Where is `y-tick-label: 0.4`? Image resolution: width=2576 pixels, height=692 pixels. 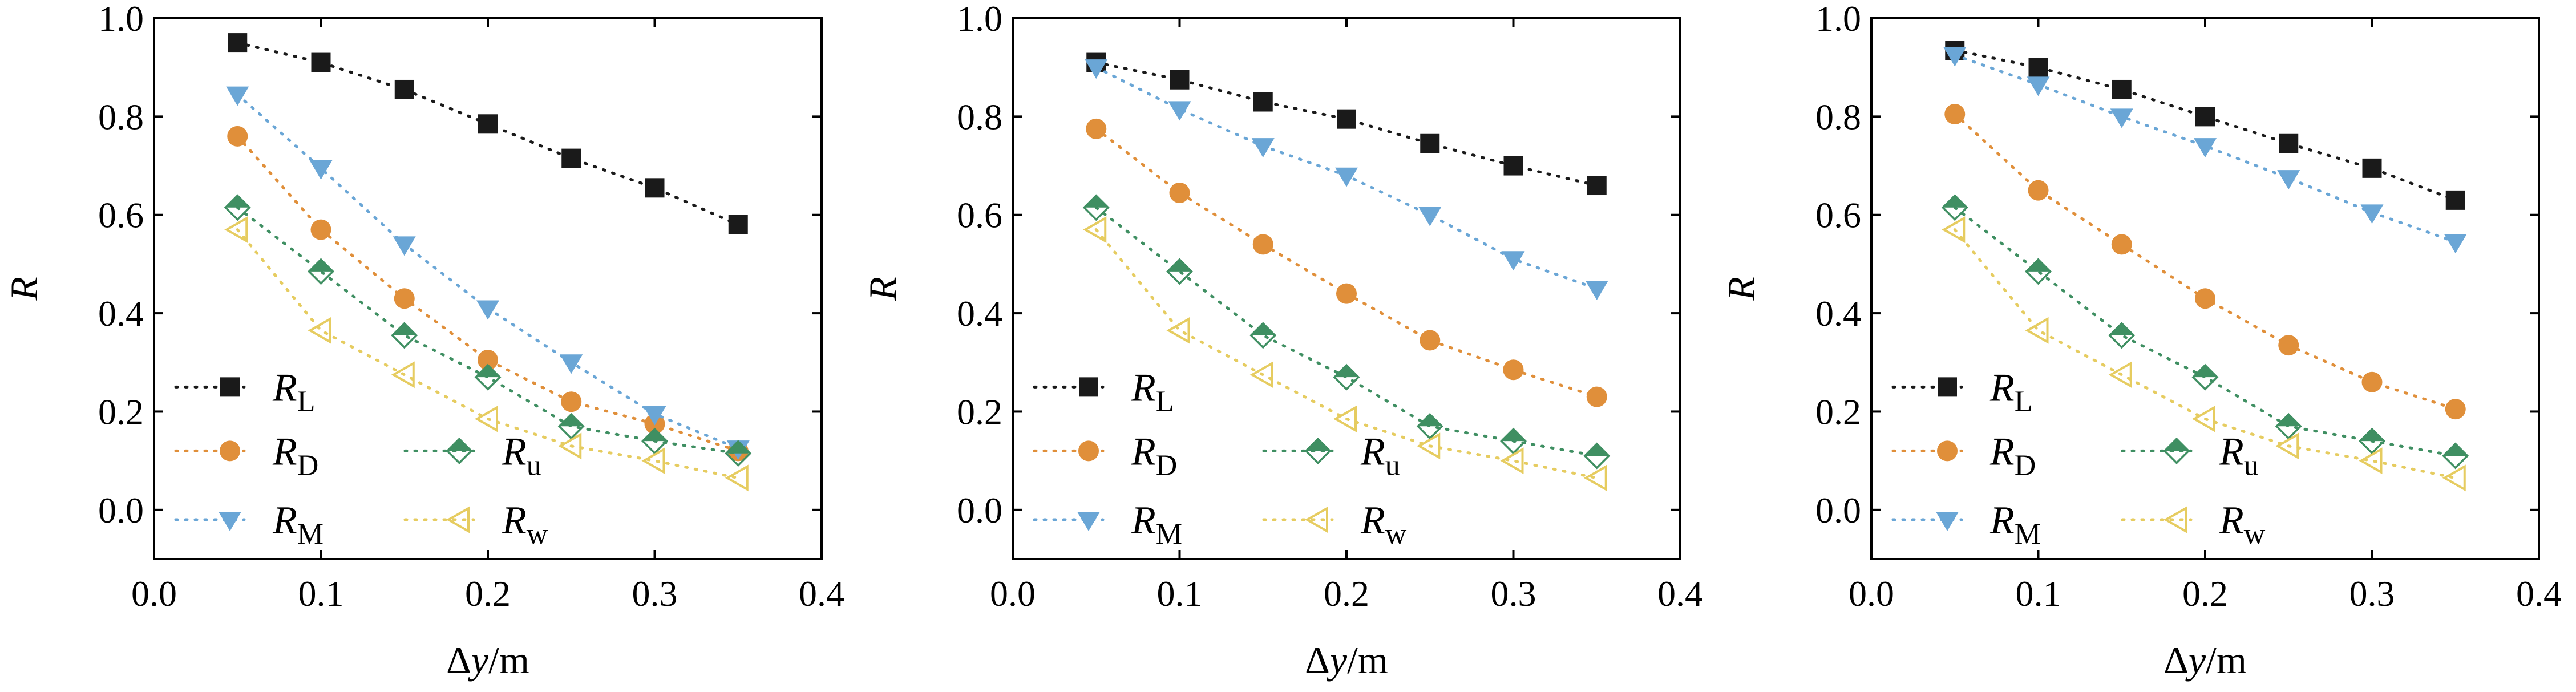 y-tick-label: 0.4 is located at coordinates (121, 313).